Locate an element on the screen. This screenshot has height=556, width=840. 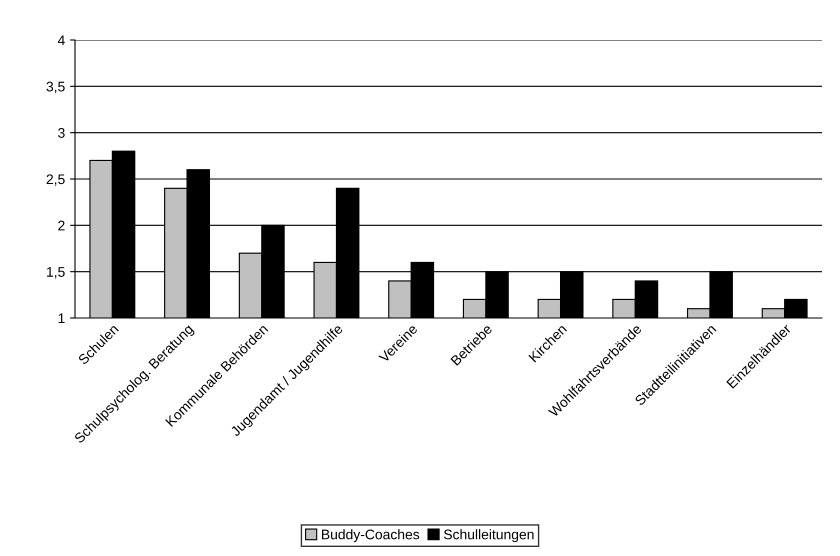
y-tick-label: 1 is located at coordinates (61, 318).